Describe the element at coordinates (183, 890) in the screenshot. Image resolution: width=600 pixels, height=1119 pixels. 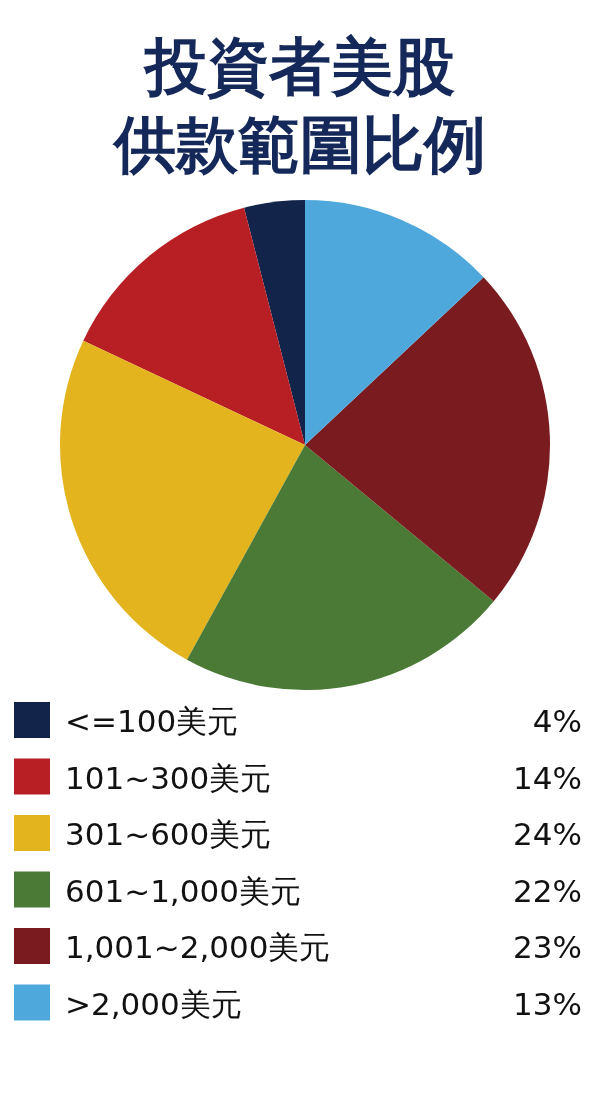
I see `legend-label: 601~1,000美元` at that location.